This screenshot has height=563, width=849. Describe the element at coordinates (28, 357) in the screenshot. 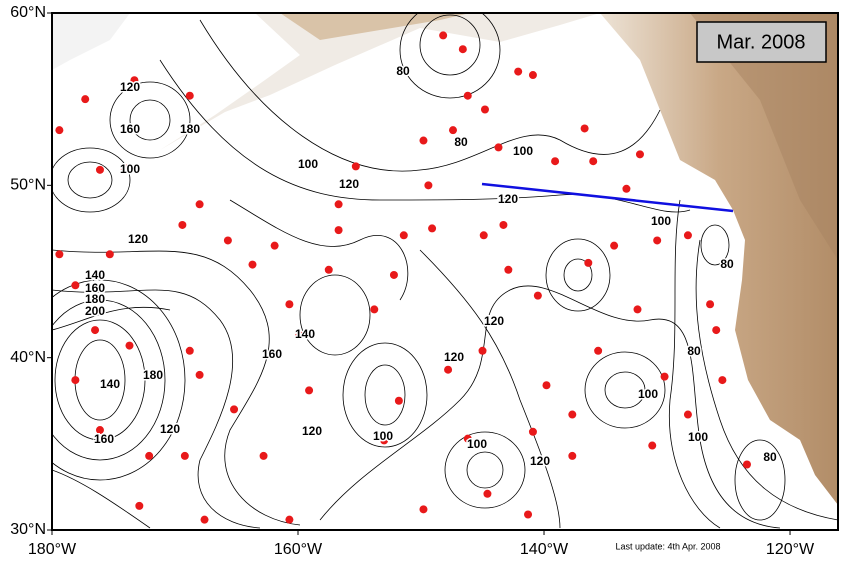

I see `y-tick-label: 40°N` at that location.